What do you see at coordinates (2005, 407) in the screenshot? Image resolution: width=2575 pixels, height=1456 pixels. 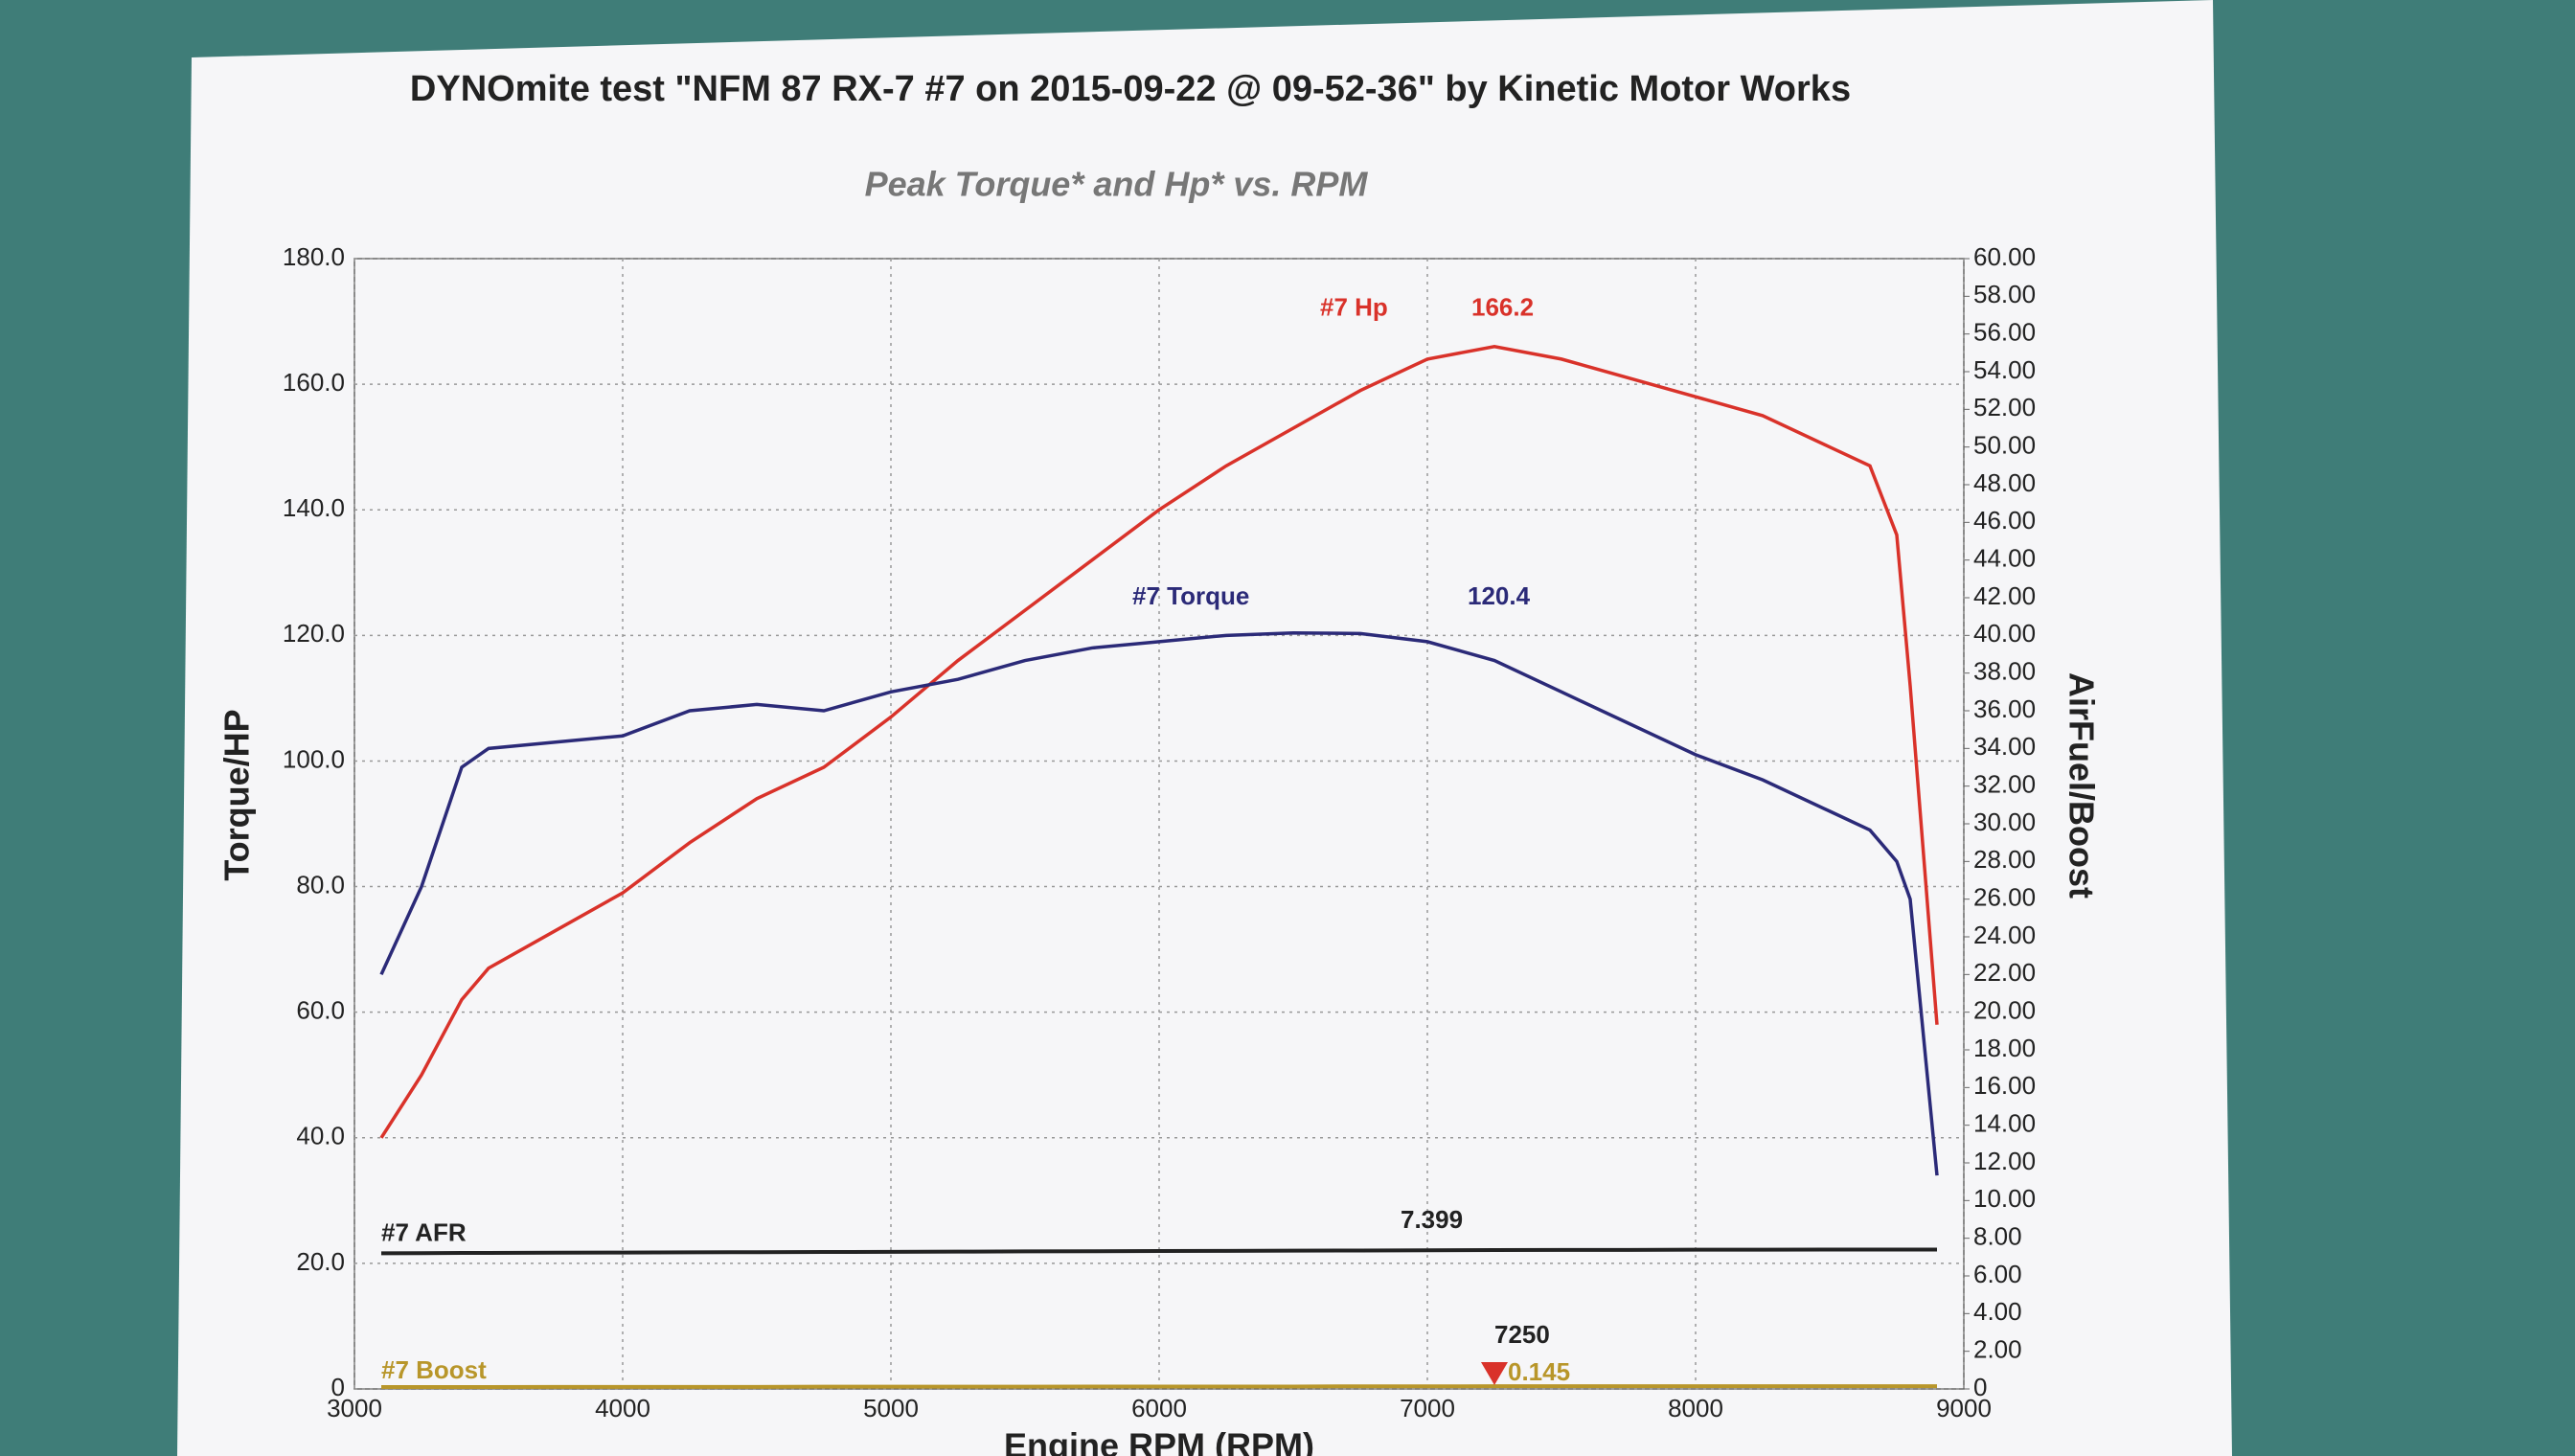 I see `y2-tick-label: 52.00` at bounding box center [2005, 407].